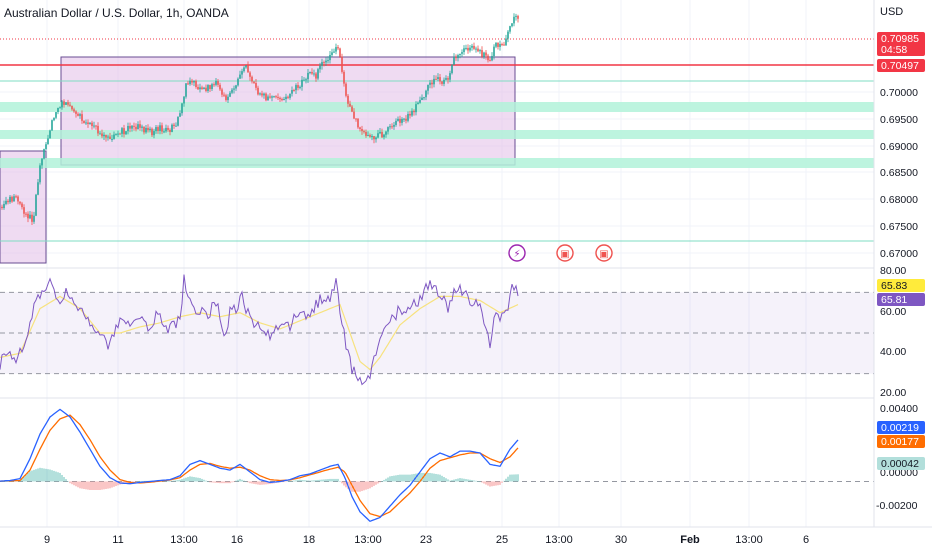 This screenshot has height=550, width=932. I want to click on time-tick-label: 30, so click(621, 540).